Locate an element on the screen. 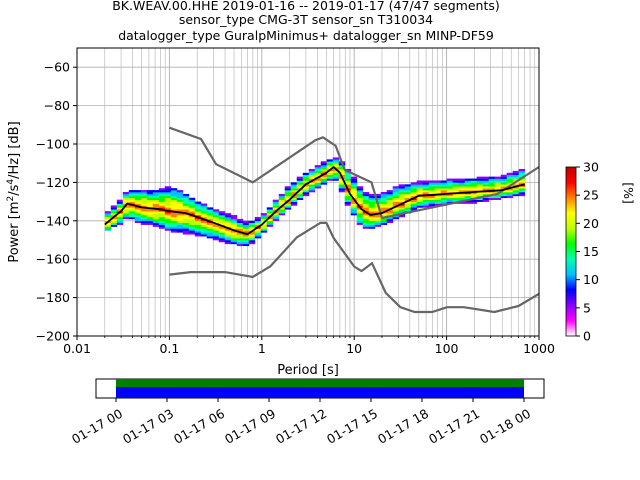 This screenshot has height=480, width=640. y-tick-label: −180 is located at coordinates (53, 297).